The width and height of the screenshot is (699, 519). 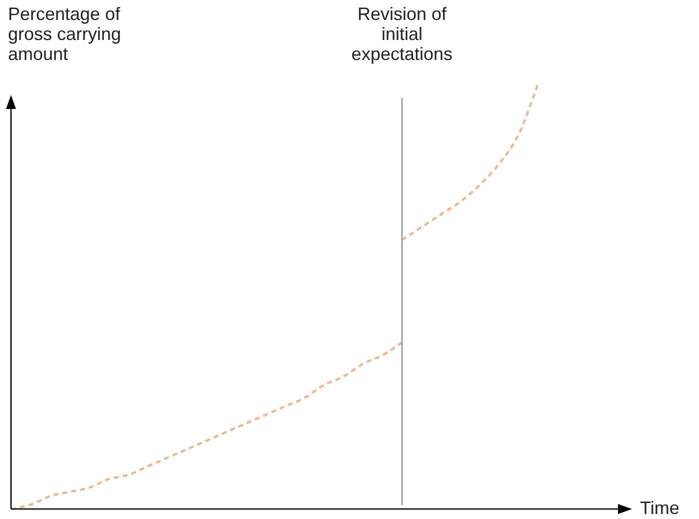 What do you see at coordinates (65, 34) in the screenshot?
I see `y-axis-title: Percentage of gross carrying amount` at bounding box center [65, 34].